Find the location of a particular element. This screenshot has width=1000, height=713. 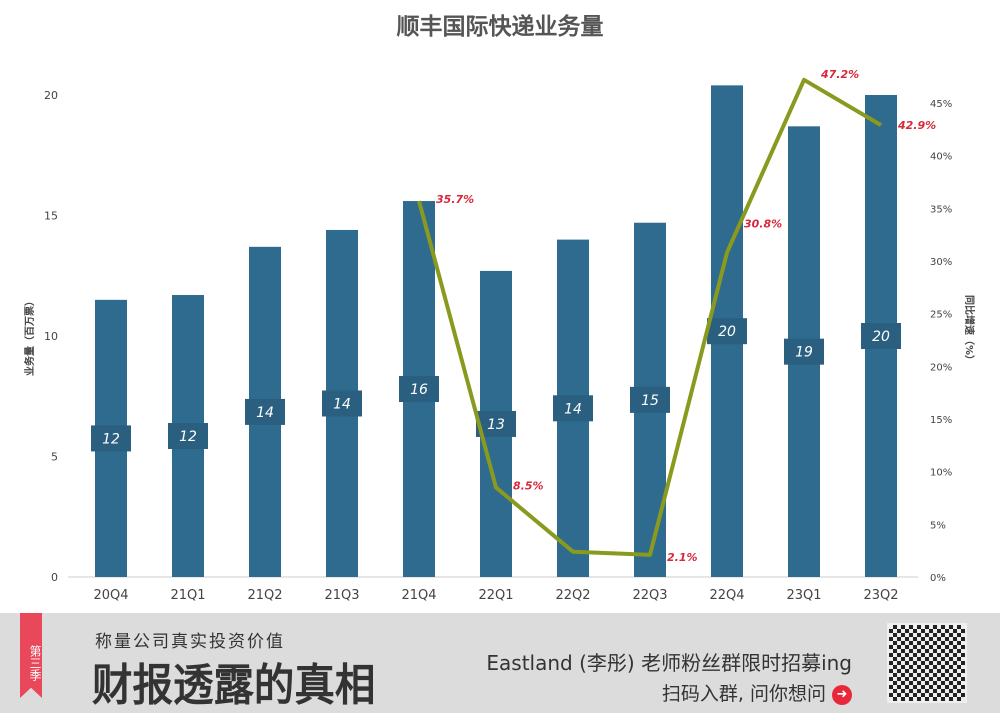

y2-axis-label: 同比增速（%） is located at coordinates (969, 330).